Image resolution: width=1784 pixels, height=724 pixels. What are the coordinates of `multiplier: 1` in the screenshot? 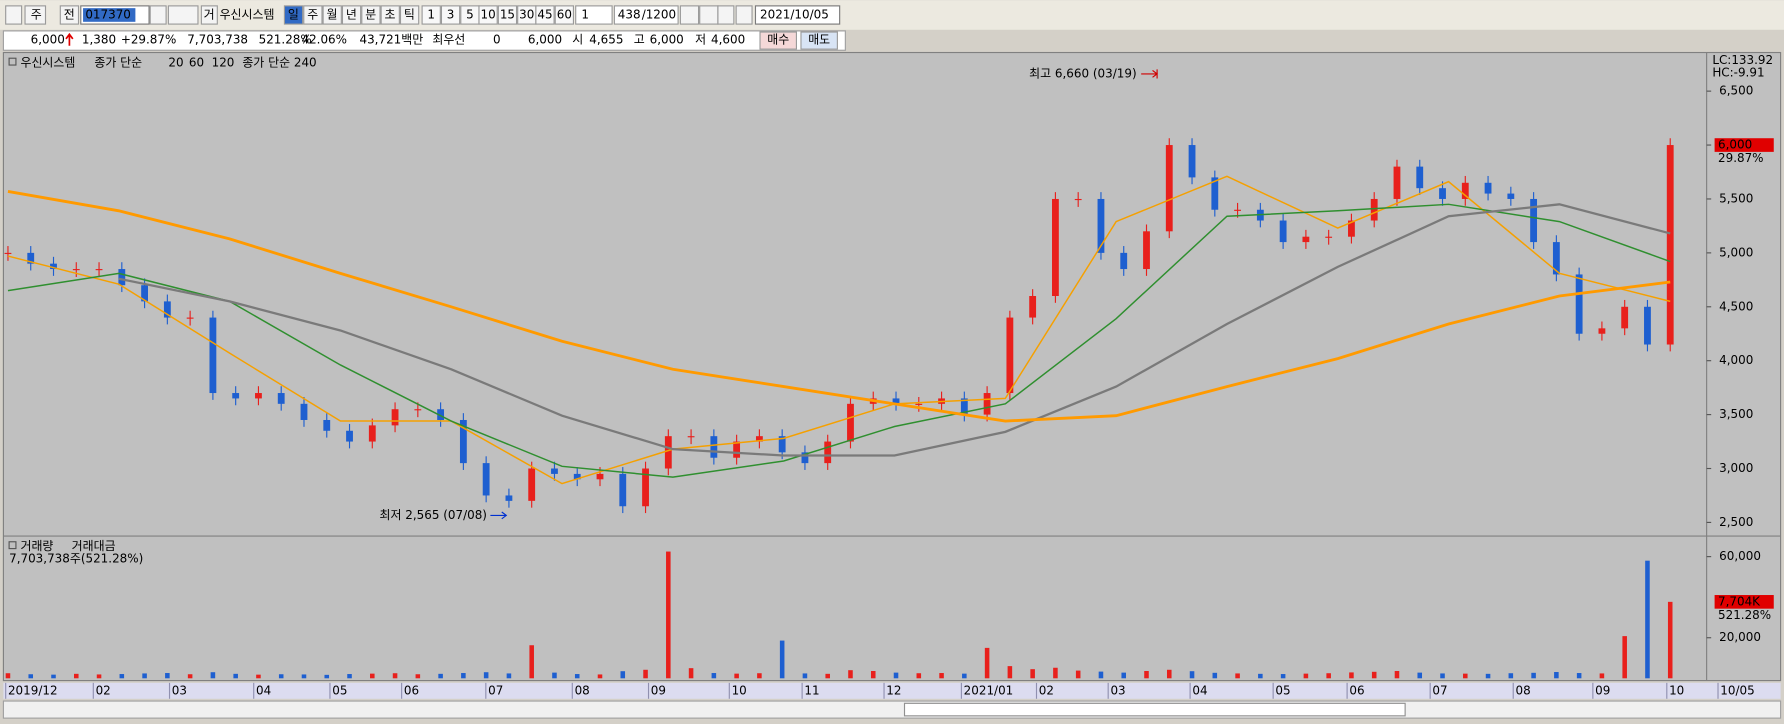 It's located at (585, 14).